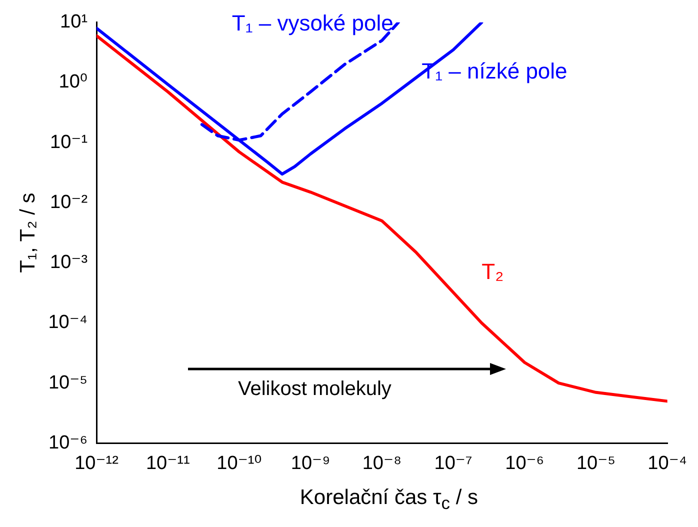 This screenshot has height=527, width=698. Describe the element at coordinates (28, 232) in the screenshot. I see `y-axis-title: T₁, T₂ / s` at that location.